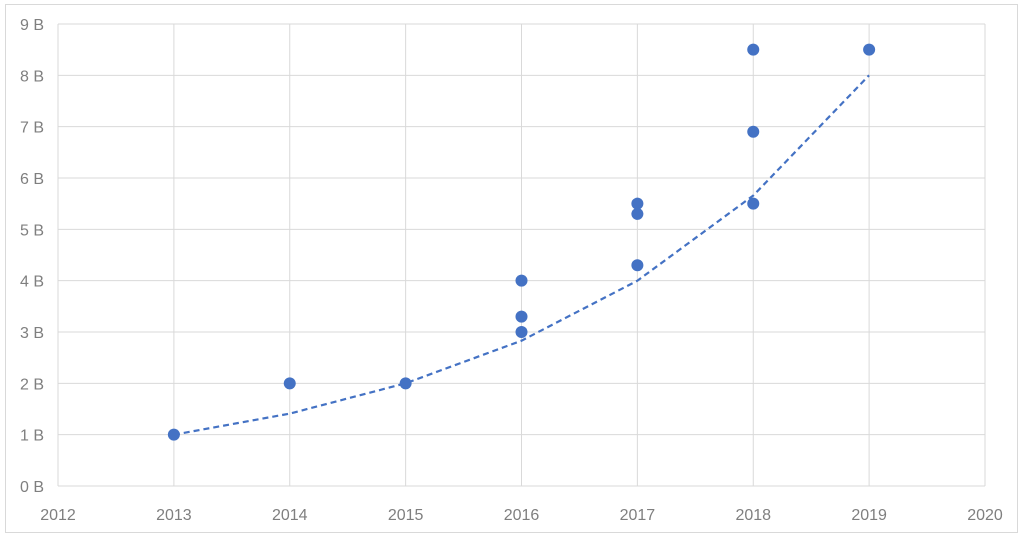 This screenshot has width=1024, height=538. Describe the element at coordinates (638, 515) in the screenshot. I see `x-tick-label: 2017` at that location.